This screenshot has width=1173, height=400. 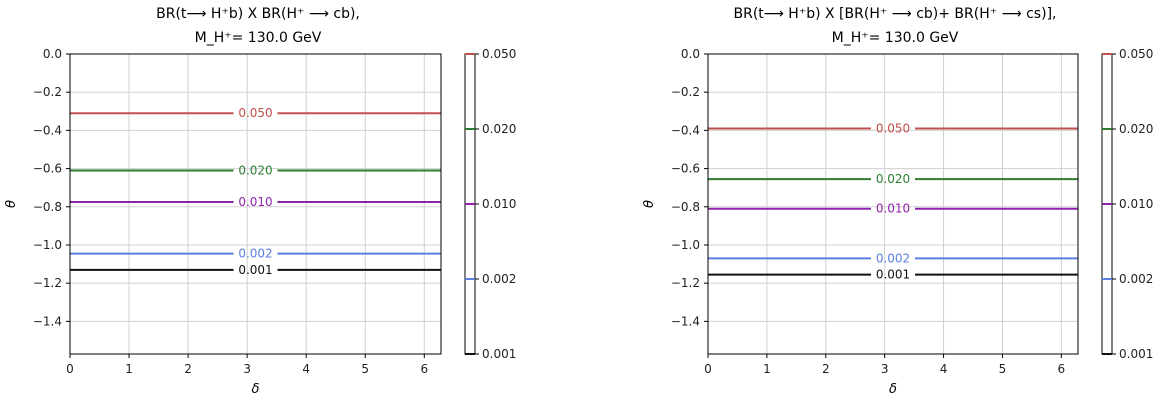 I want to click on chart-title: BR(t⟶ H⁺b) X BR(H⁺ ⟶ cb),, so click(x=258, y=14).